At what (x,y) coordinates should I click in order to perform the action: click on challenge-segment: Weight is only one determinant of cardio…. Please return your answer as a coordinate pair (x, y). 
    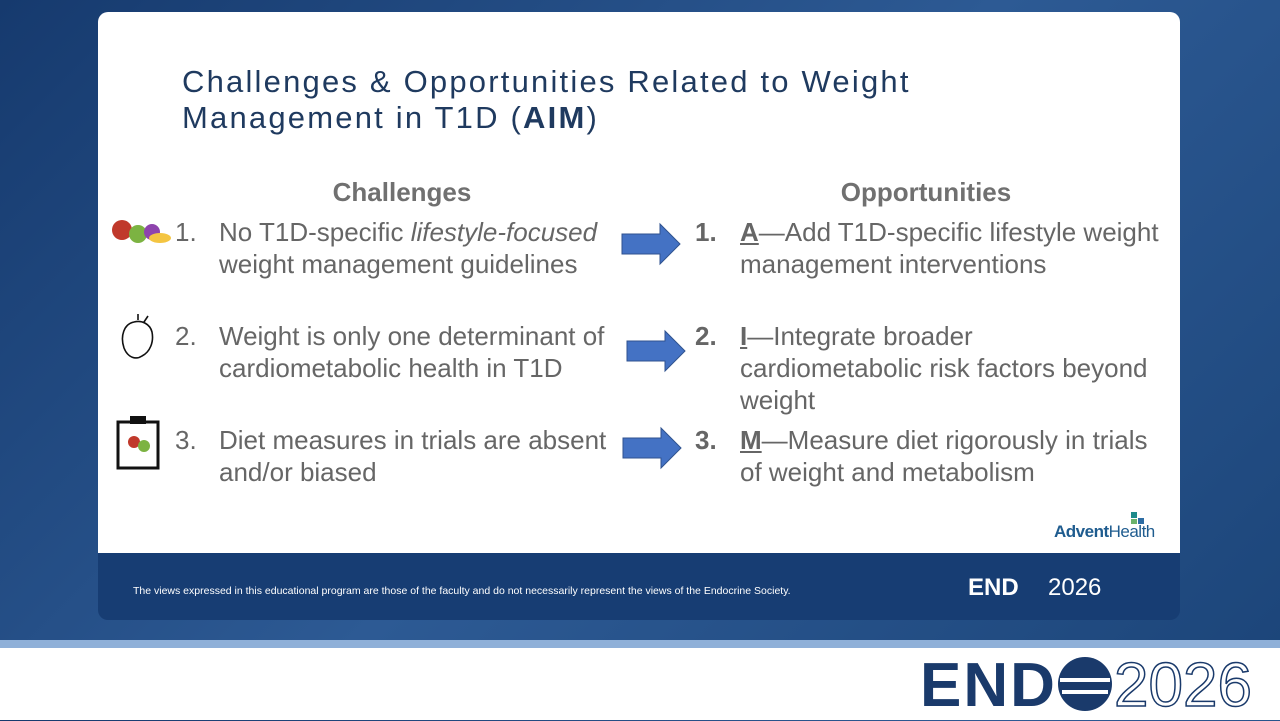
    Looking at the image, I should click on (412, 352).